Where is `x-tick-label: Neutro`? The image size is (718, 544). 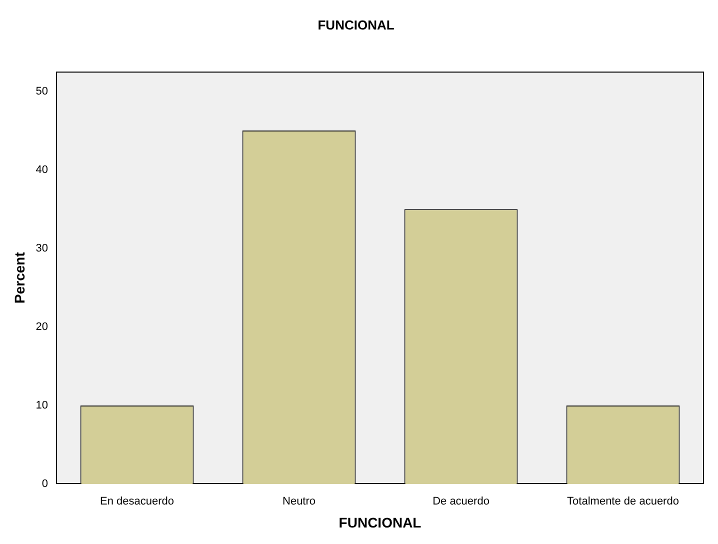 x-tick-label: Neutro is located at coordinates (299, 502).